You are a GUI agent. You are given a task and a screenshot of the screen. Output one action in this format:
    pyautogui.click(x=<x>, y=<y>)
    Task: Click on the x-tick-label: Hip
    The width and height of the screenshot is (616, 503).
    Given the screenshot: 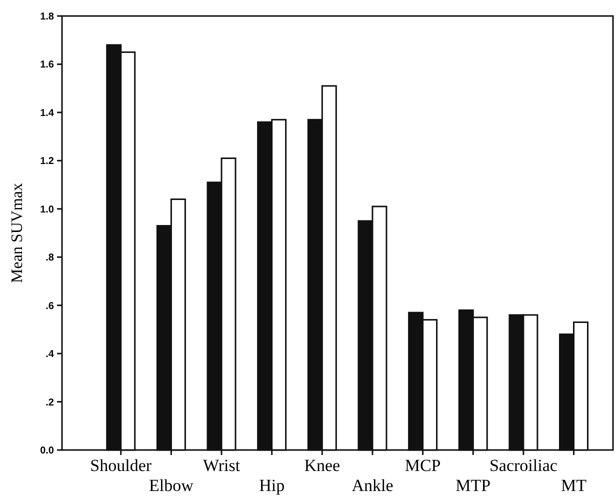 What is the action you would take?
    pyautogui.click(x=272, y=485)
    